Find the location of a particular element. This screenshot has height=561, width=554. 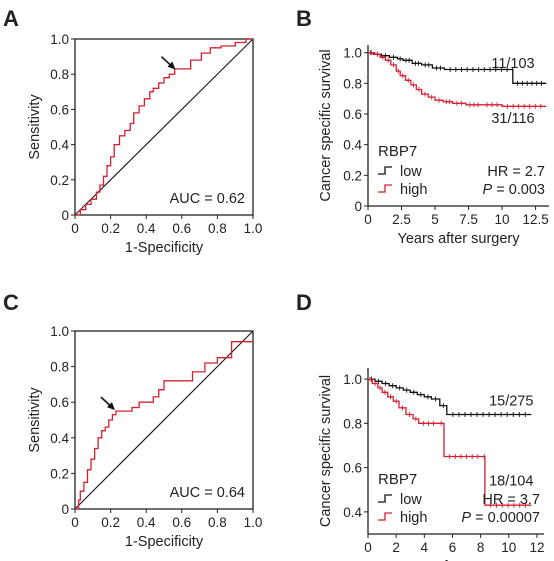

x-tick-label: 12.5 is located at coordinates (535, 219).